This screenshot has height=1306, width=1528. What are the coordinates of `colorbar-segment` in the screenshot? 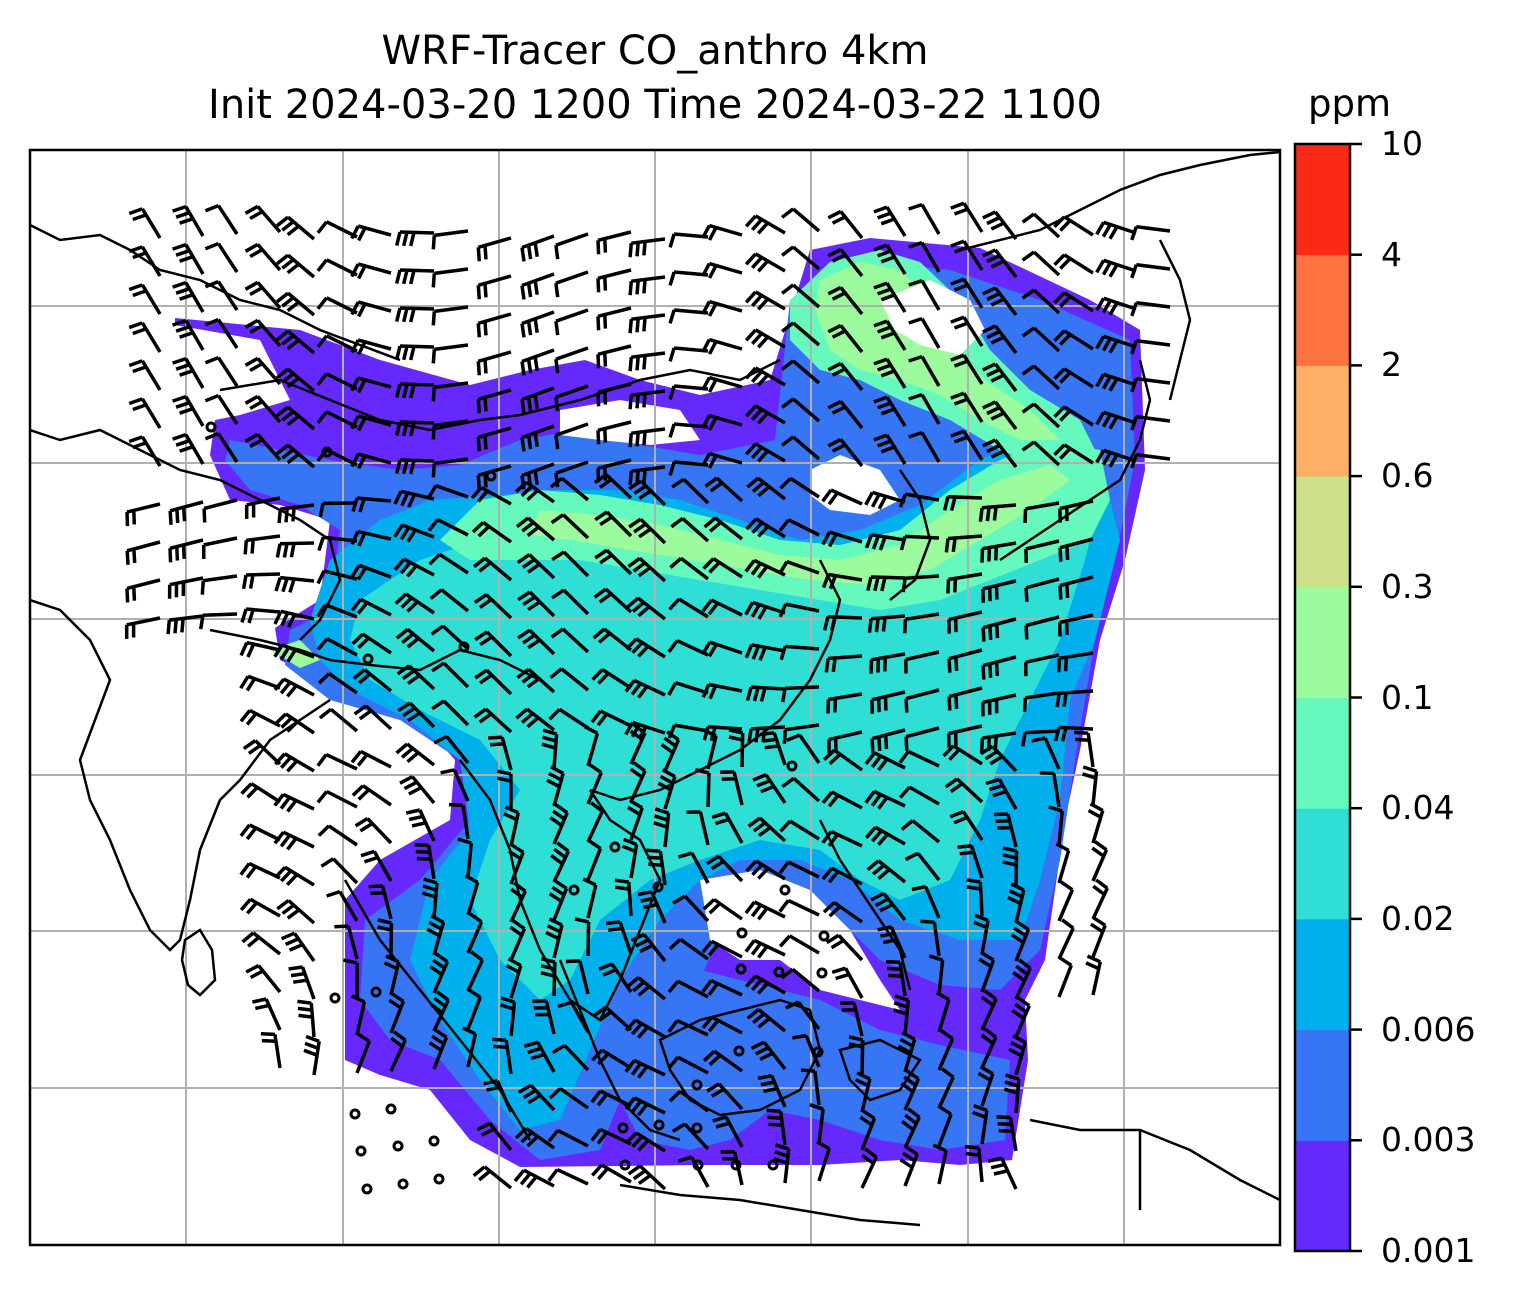 It's located at (1322, 1196).